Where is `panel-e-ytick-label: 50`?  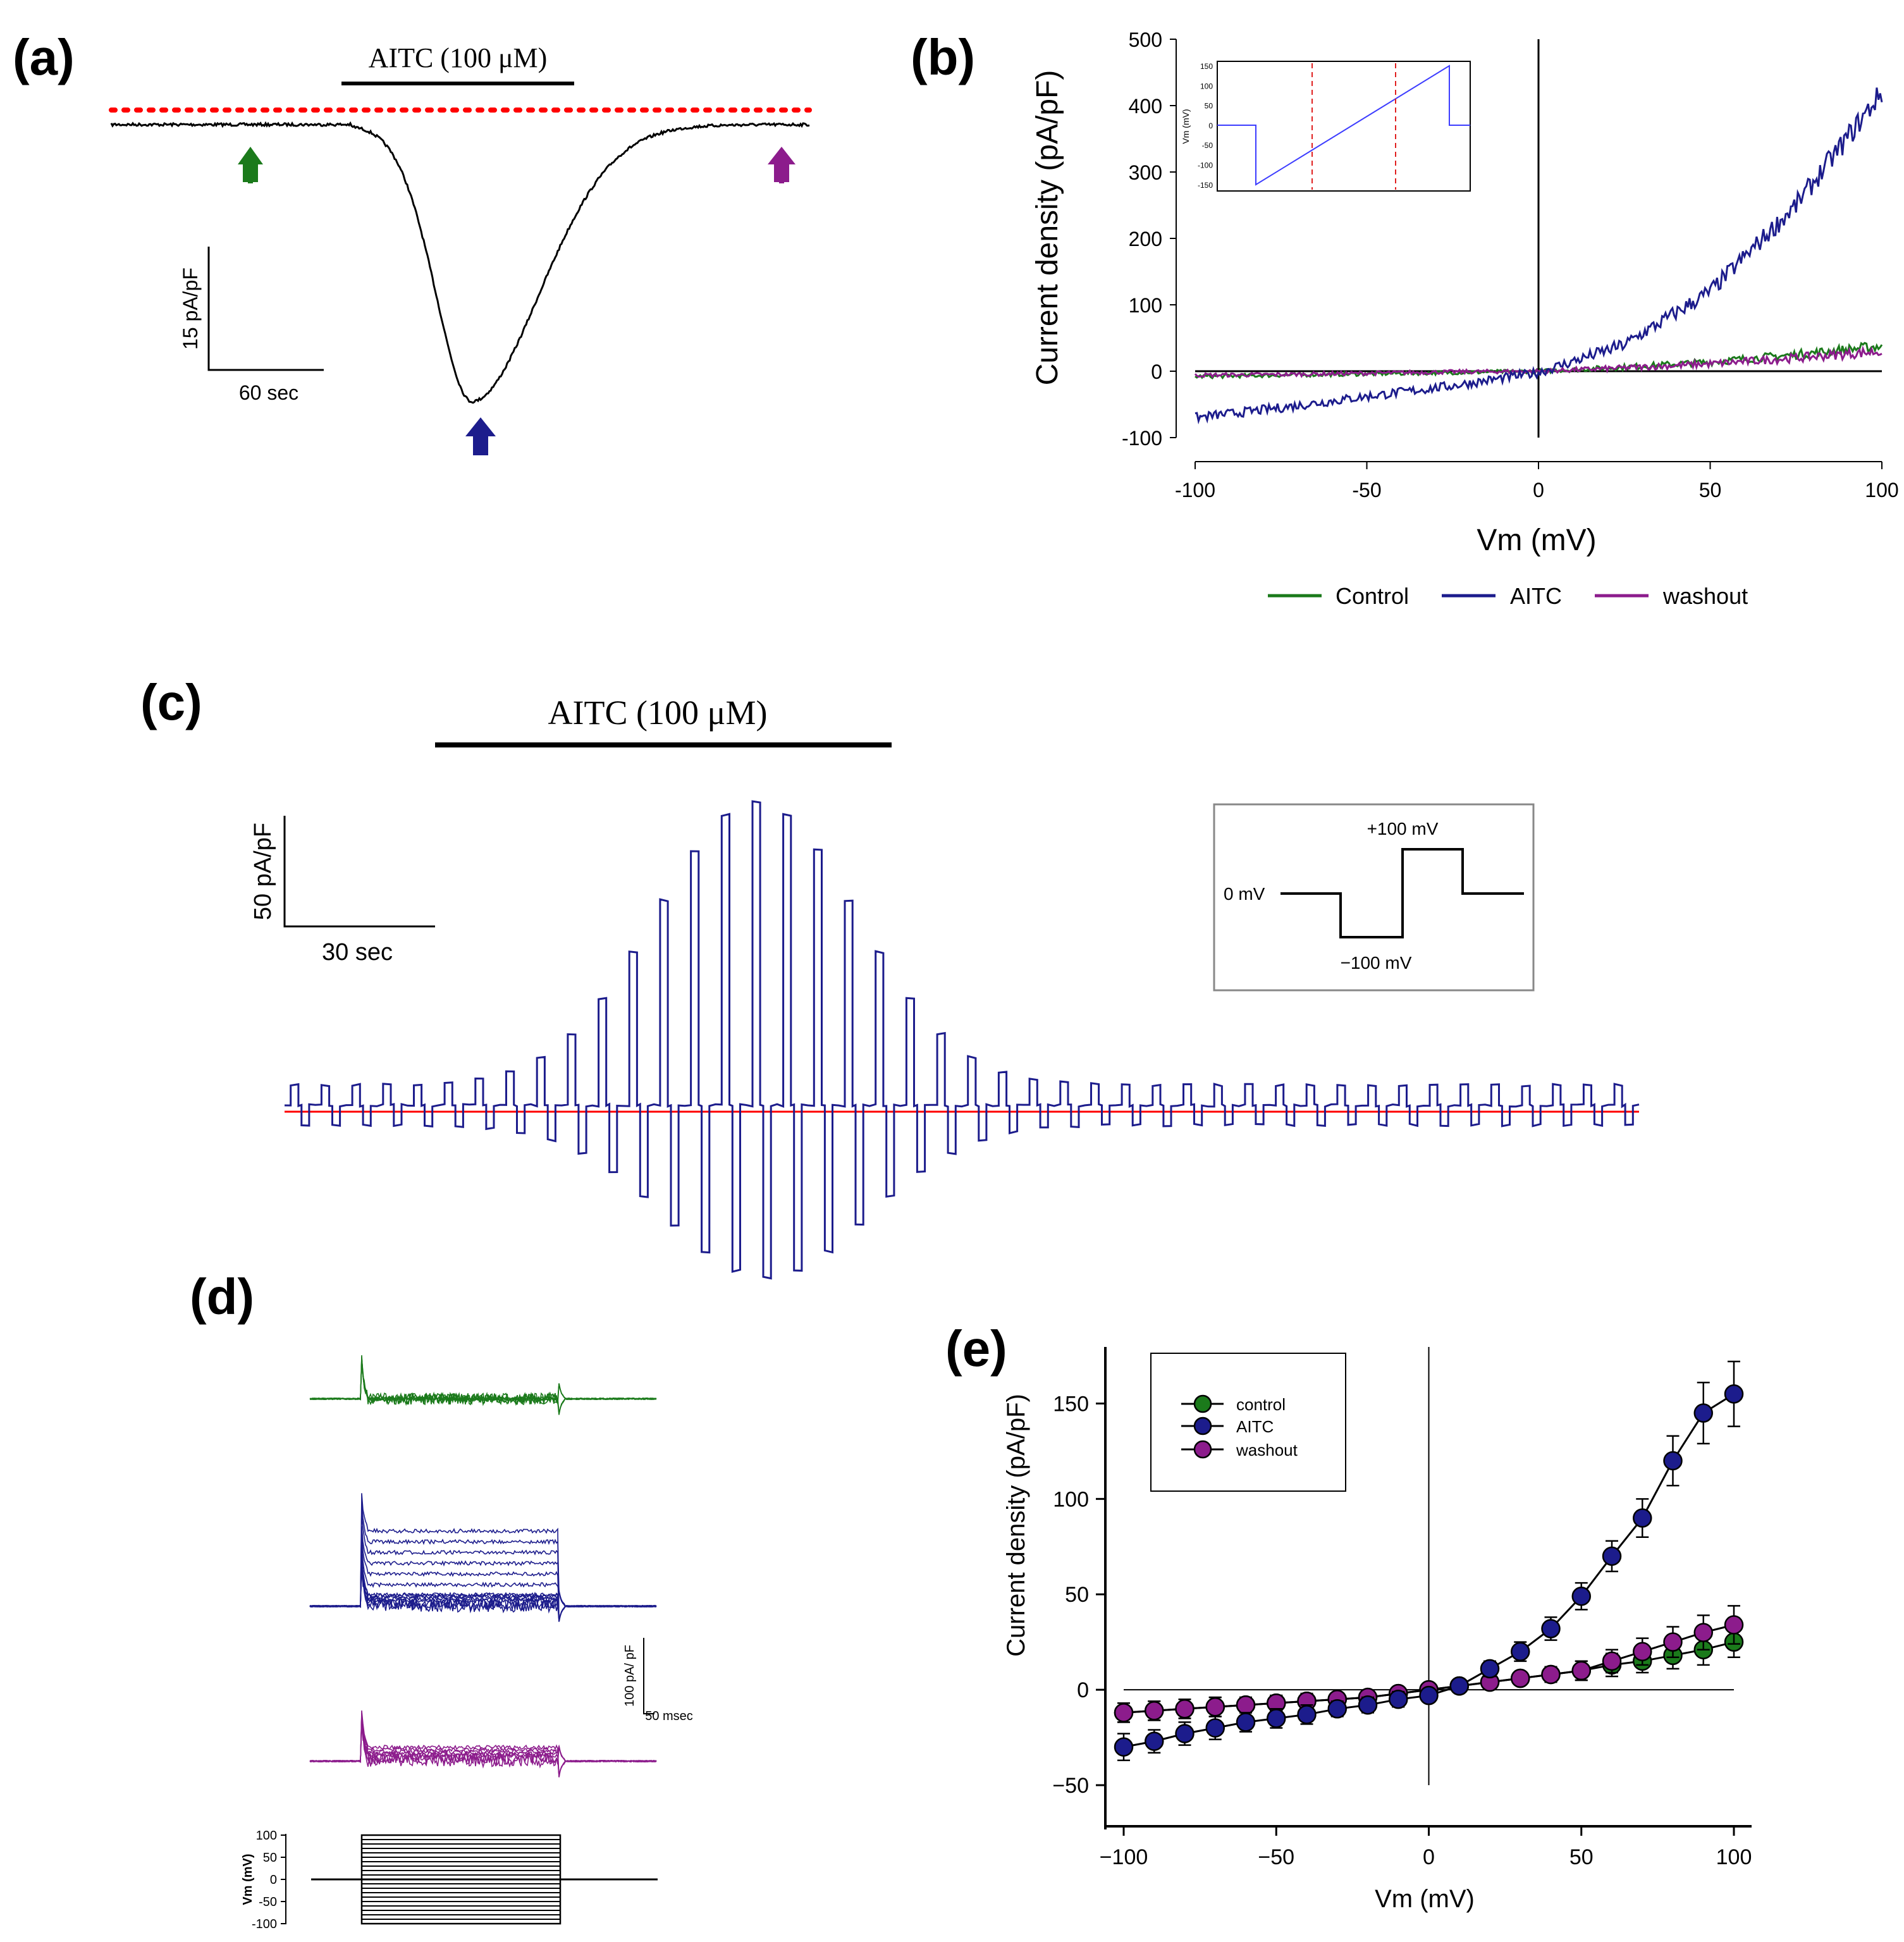 panel-e-ytick-label: 50 is located at coordinates (1077, 1595).